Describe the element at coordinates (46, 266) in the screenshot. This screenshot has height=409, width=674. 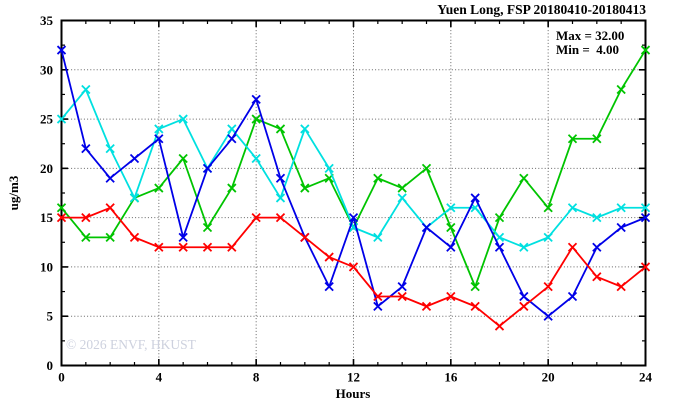
I see `y-tick-label: 10` at that location.